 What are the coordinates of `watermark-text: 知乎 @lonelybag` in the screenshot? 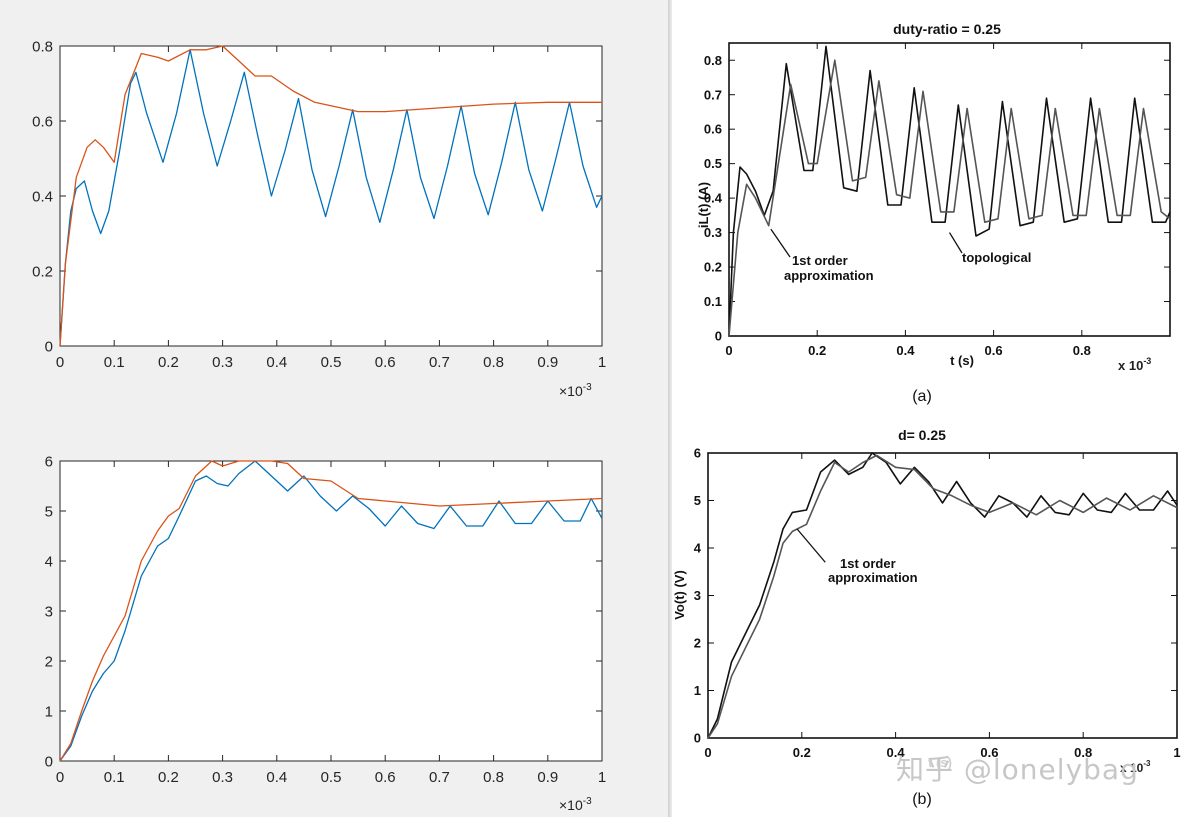 It's located at (1017, 769).